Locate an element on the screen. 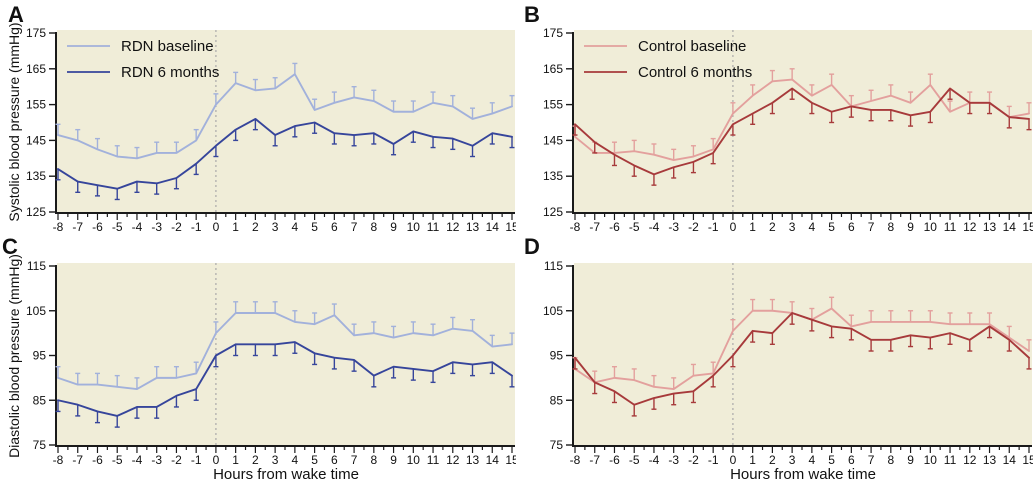  series-control-baseline is located at coordinates (802, 115).